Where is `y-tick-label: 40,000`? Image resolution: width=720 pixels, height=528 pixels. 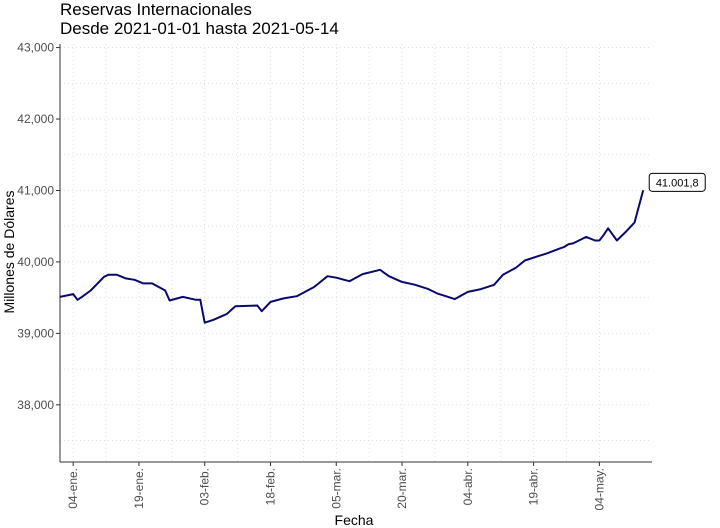 y-tick-label: 40,000 is located at coordinates (35, 262).